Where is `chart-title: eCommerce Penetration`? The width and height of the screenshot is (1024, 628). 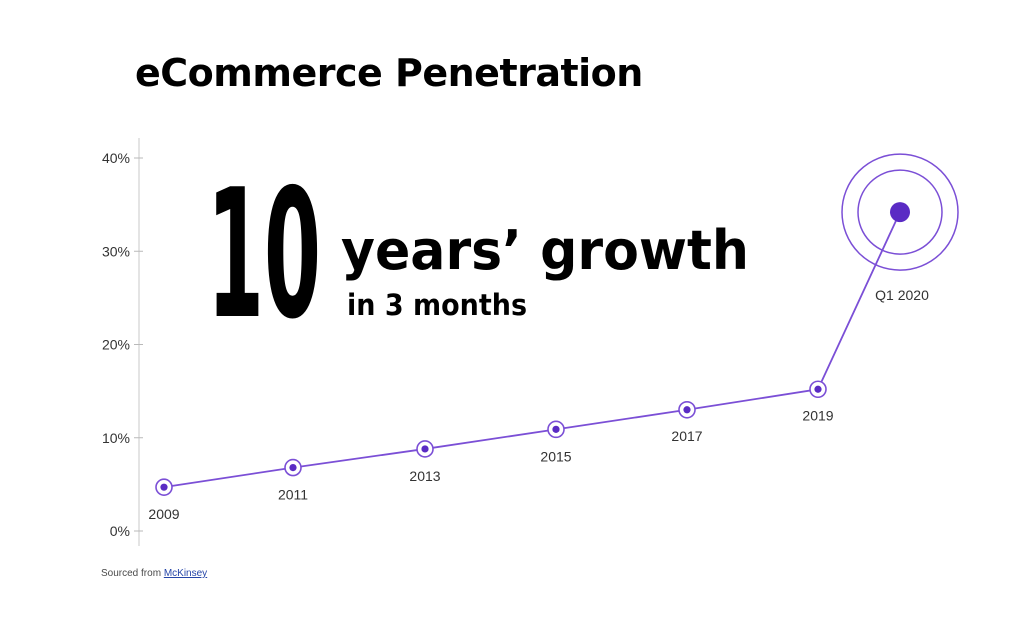 chart-title: eCommerce Penetration is located at coordinates (389, 73).